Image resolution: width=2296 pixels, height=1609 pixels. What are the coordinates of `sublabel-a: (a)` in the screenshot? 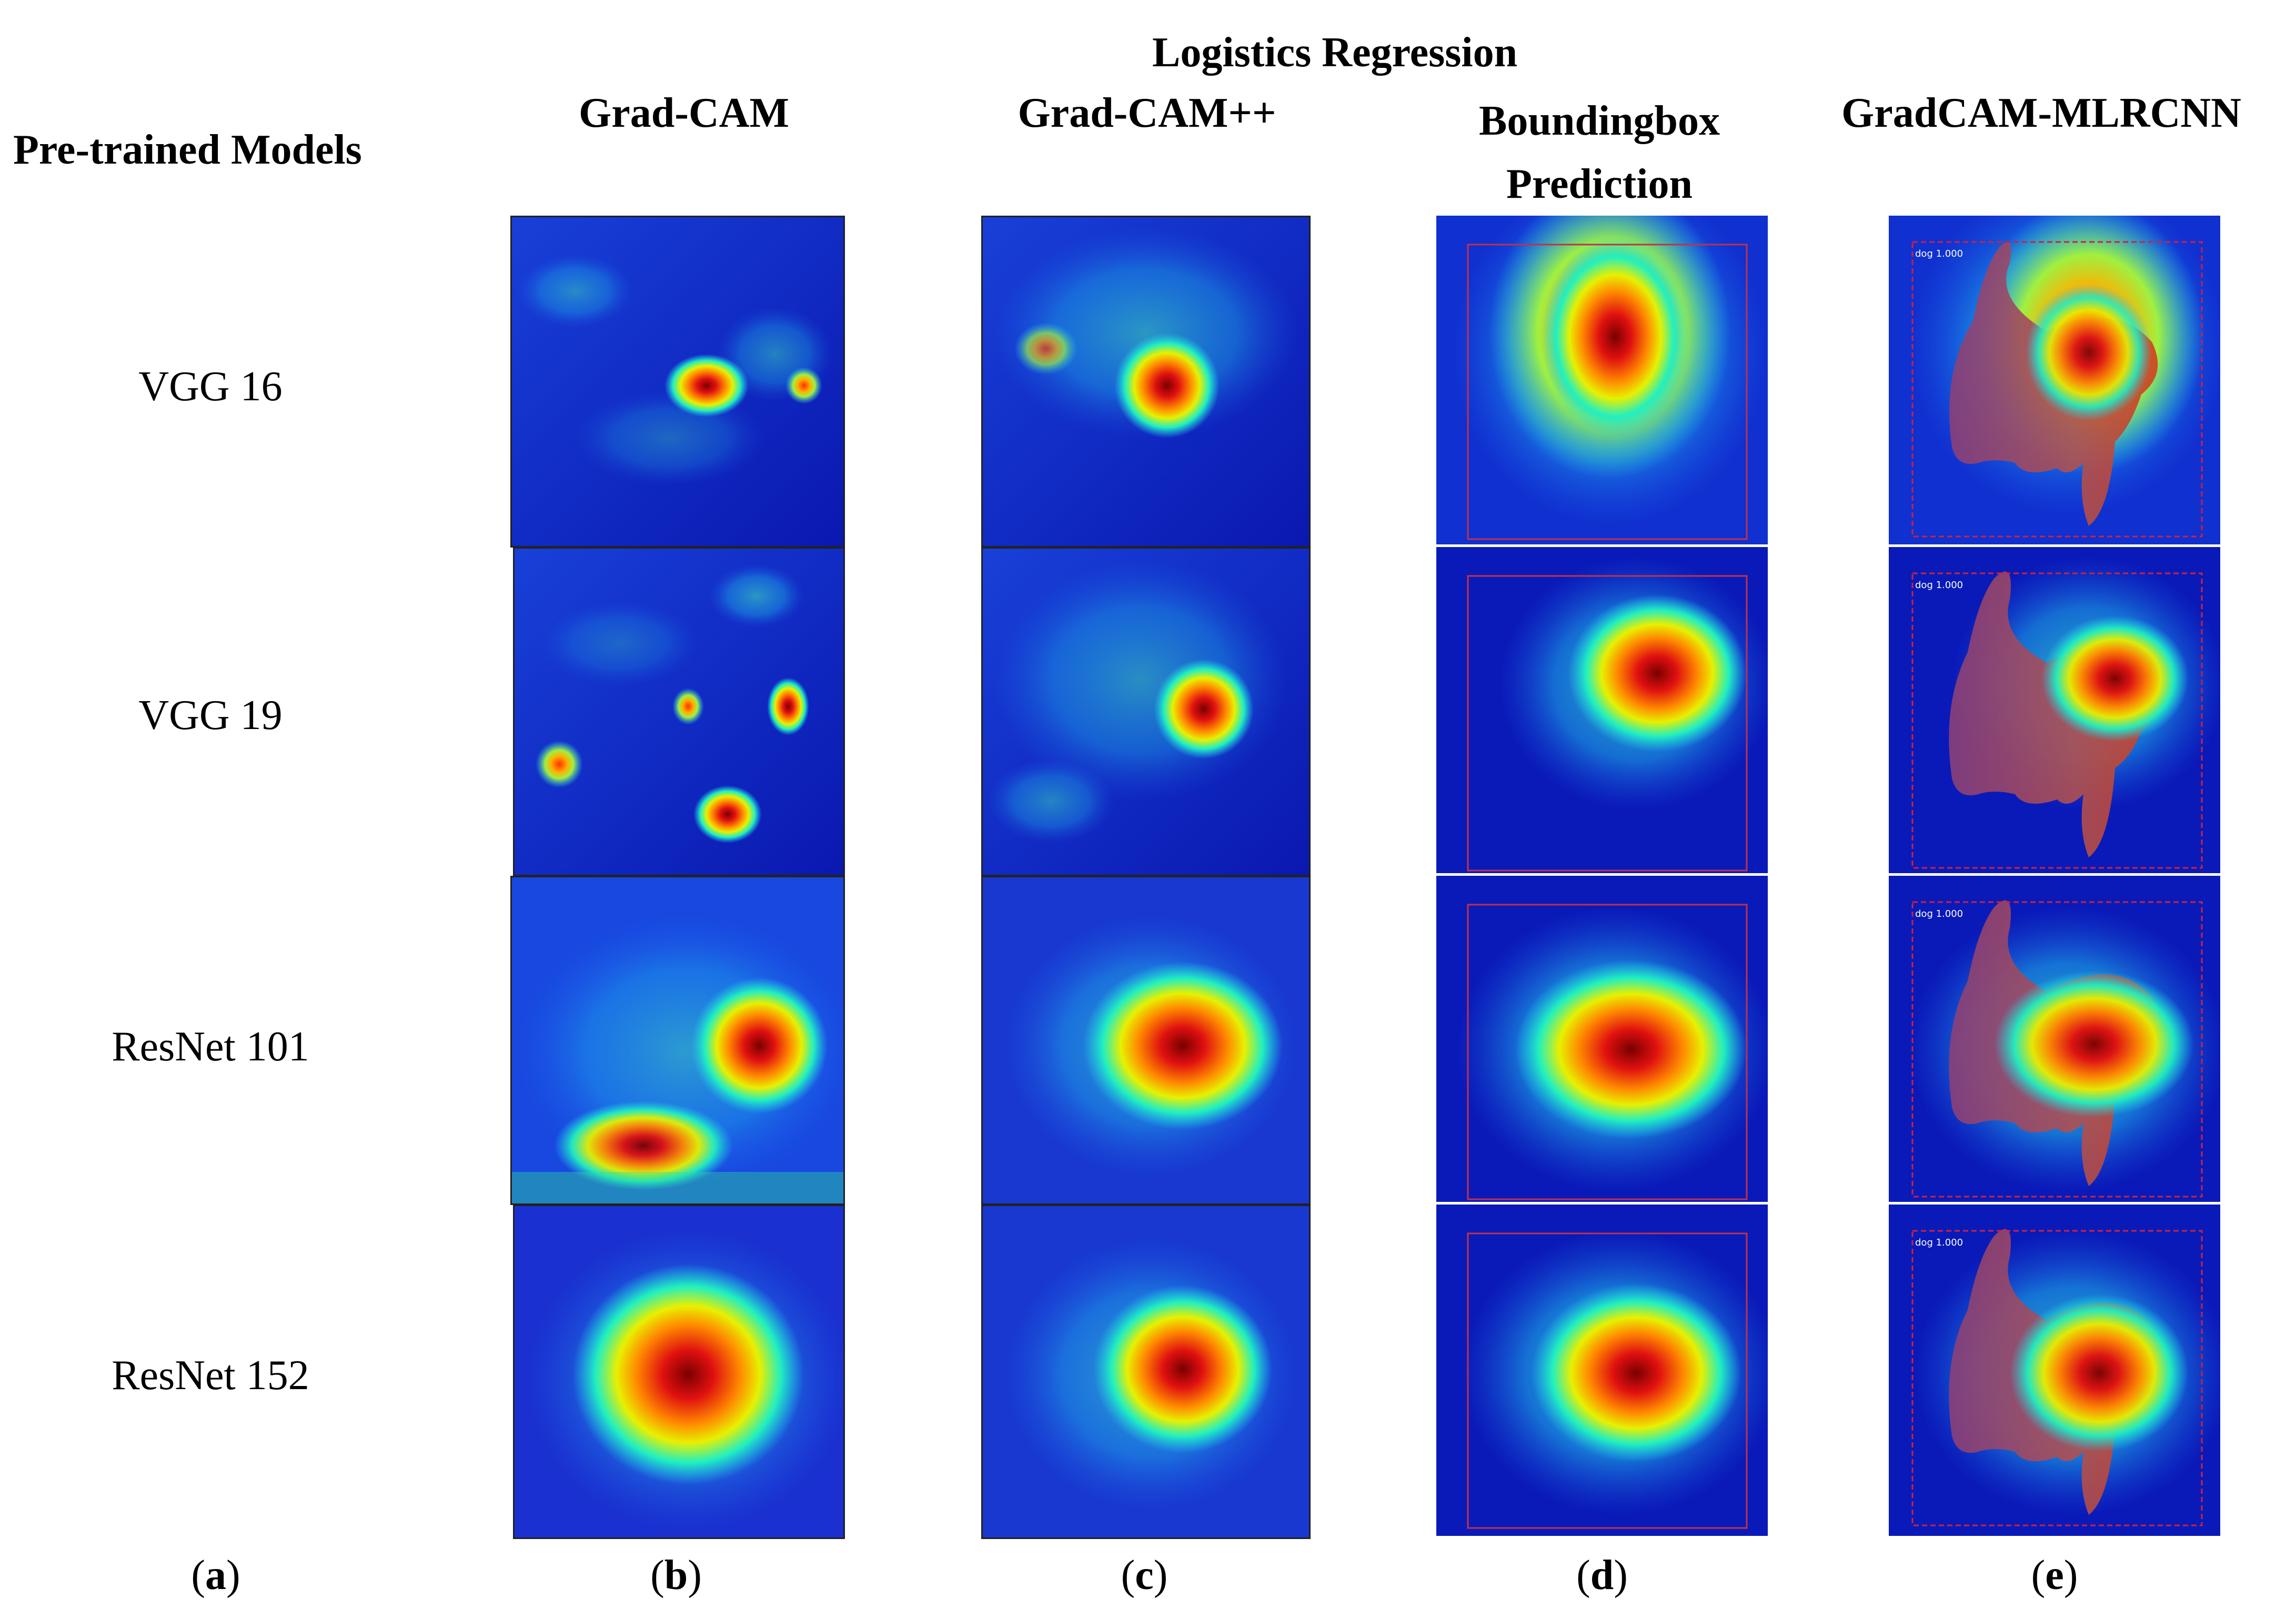 It's located at (215, 1575).